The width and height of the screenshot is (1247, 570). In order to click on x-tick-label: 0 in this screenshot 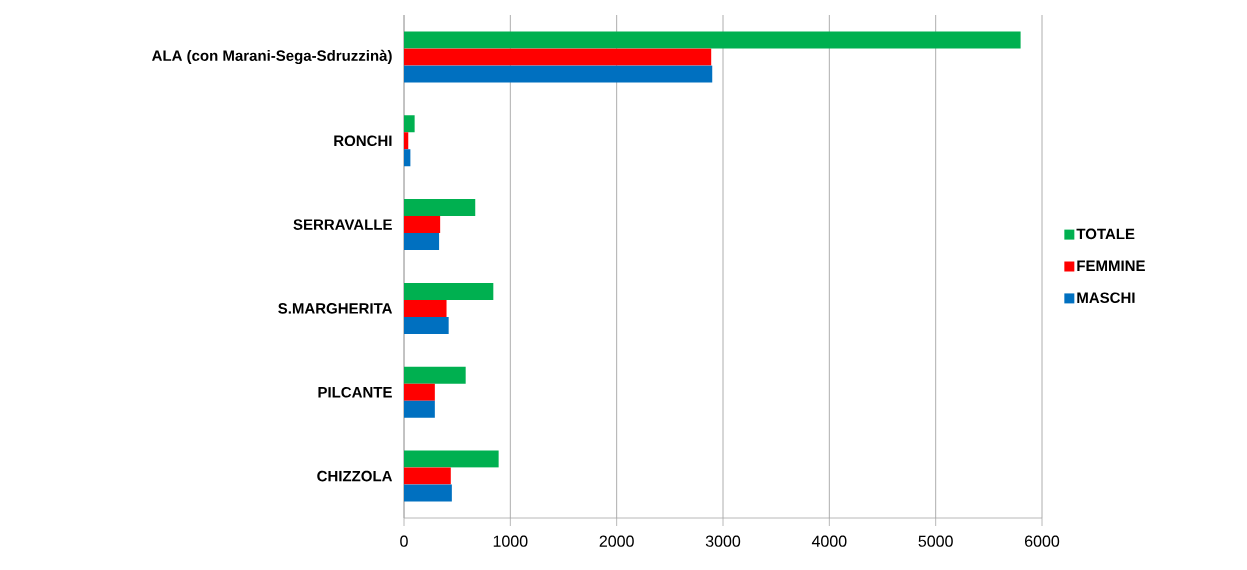, I will do `click(404, 541)`.